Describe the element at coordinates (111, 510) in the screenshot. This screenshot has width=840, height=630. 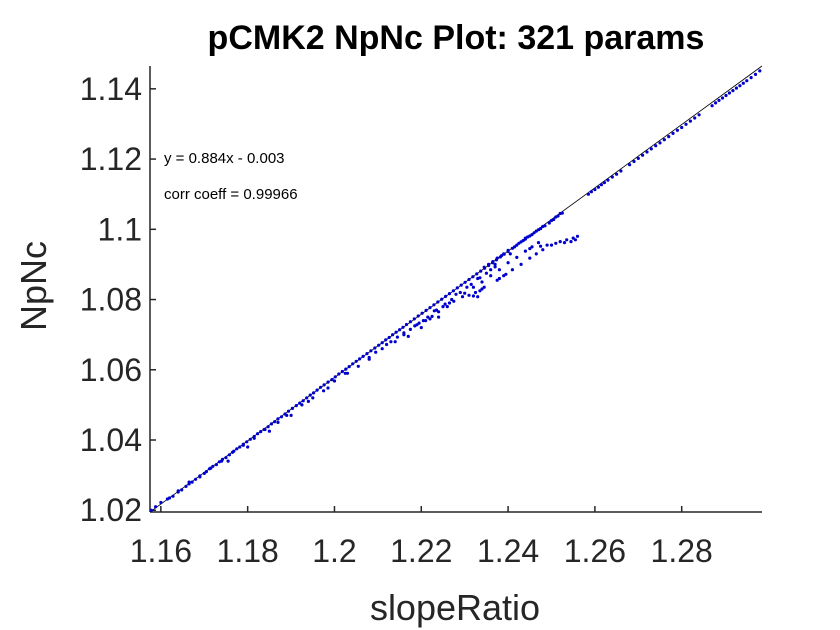
I see `y-tick-label: 1.02` at that location.